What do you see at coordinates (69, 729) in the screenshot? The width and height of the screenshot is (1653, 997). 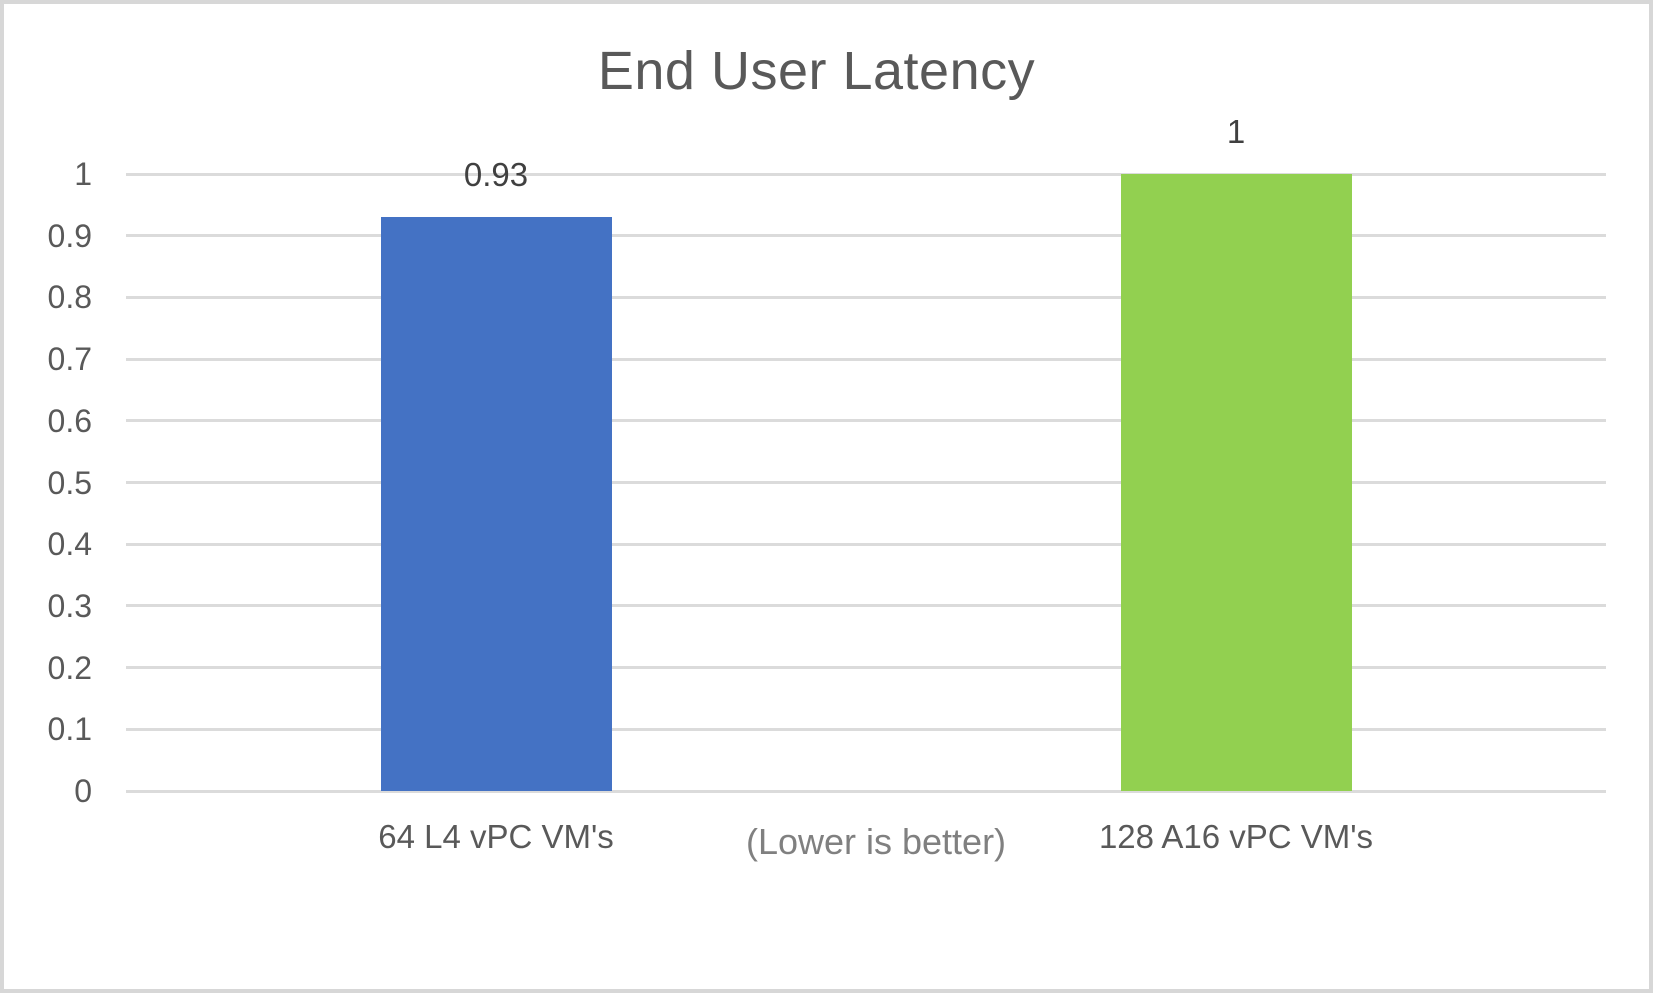 I see `y-tick-label: 0.1` at bounding box center [69, 729].